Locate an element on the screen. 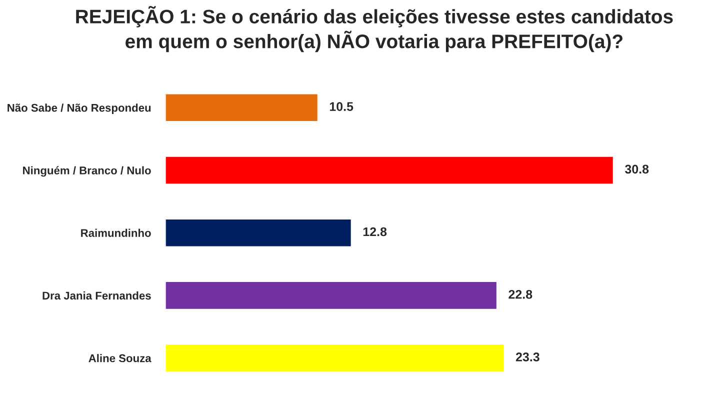 Image resolution: width=706 pixels, height=398 pixels. data-label: 22.8 is located at coordinates (520, 294).